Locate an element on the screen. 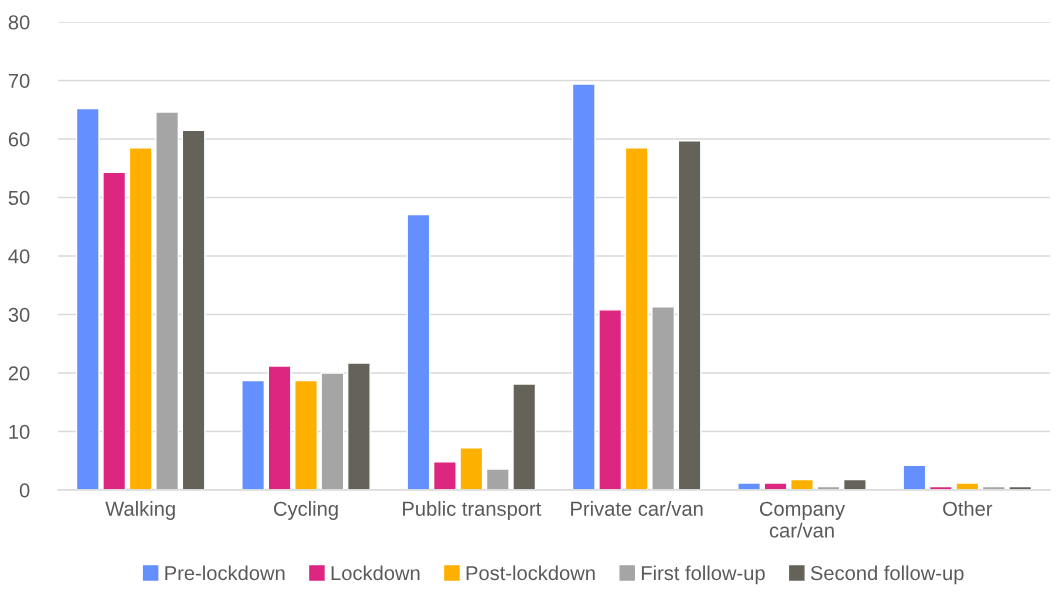 This screenshot has height=612, width=1057. y-tick-label: 60 is located at coordinates (19, 139).